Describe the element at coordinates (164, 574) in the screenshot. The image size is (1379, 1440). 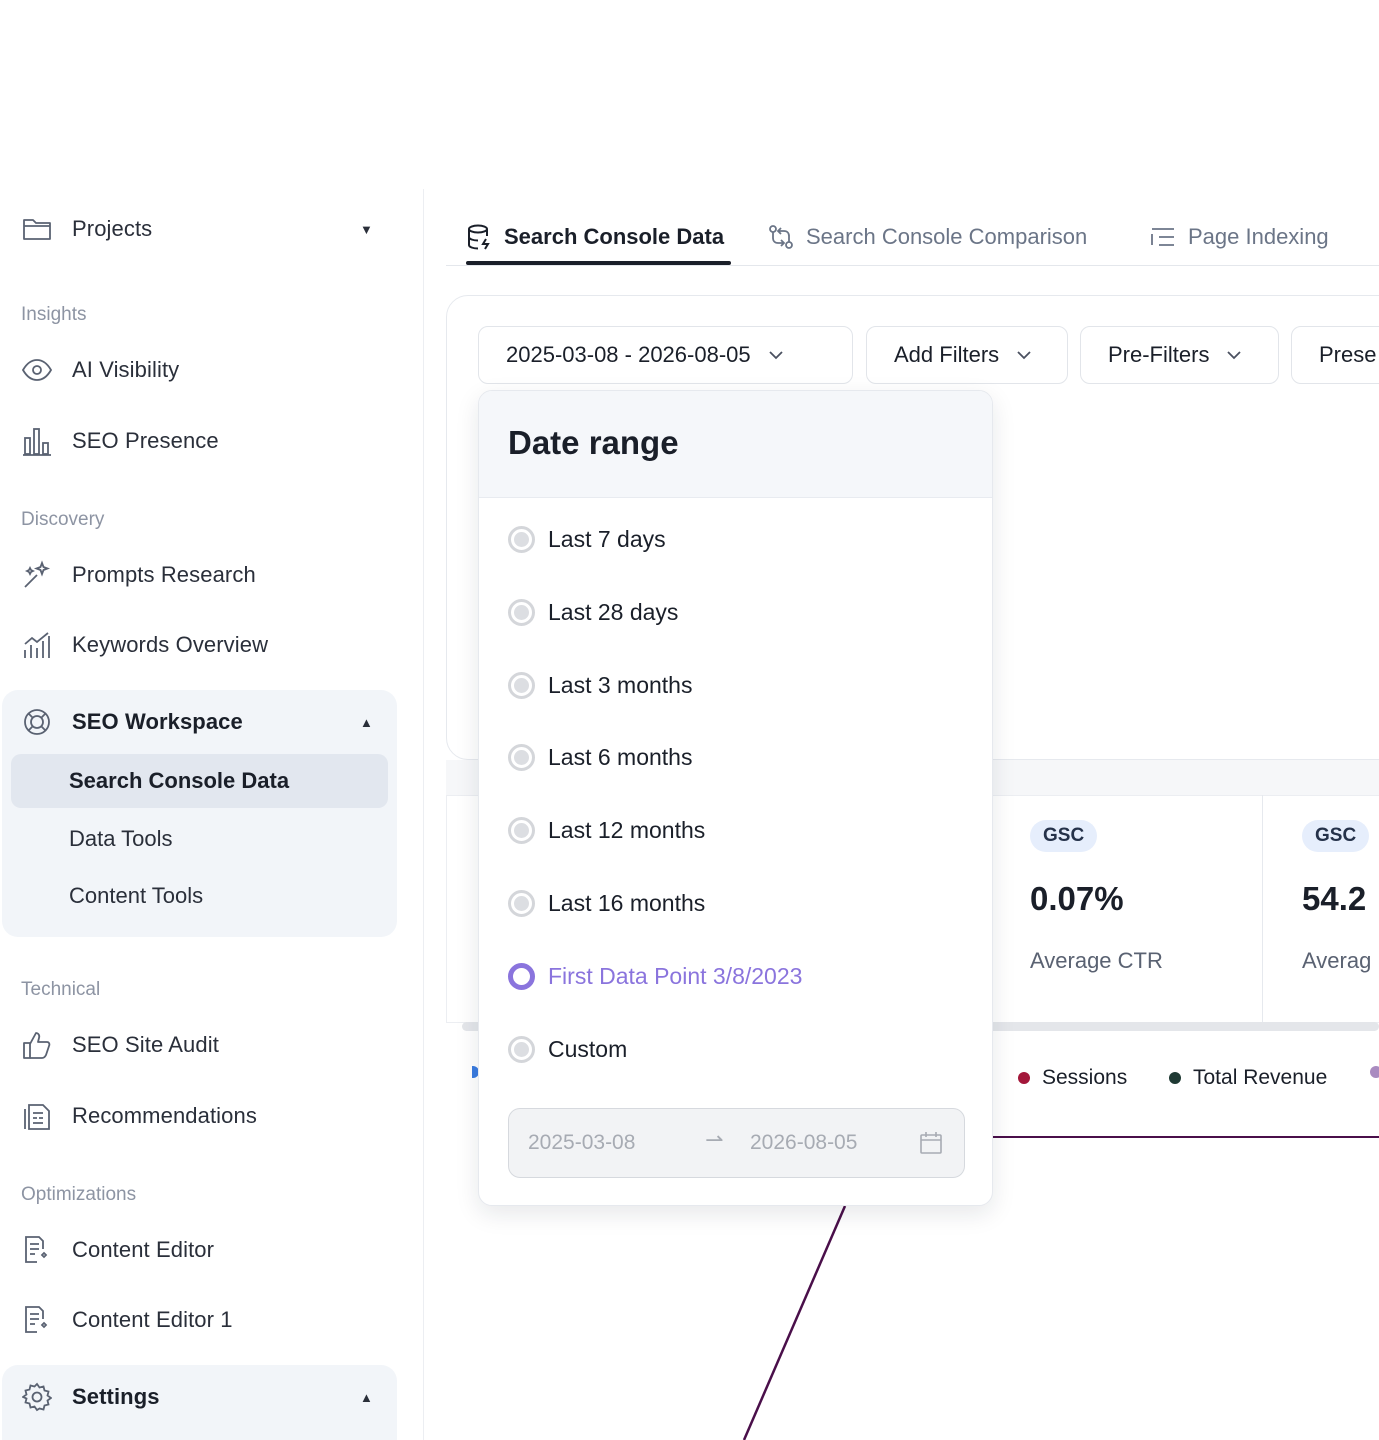
I see `sidebar-item-label: Prompts Research` at that location.